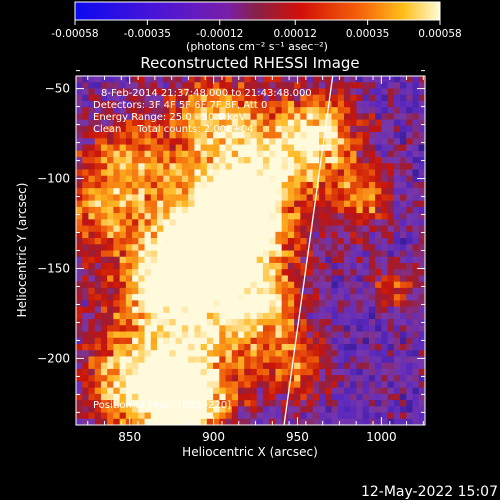  Describe the element at coordinates (213, 437) in the screenshot. I see `x-tick-label: 900` at that location.